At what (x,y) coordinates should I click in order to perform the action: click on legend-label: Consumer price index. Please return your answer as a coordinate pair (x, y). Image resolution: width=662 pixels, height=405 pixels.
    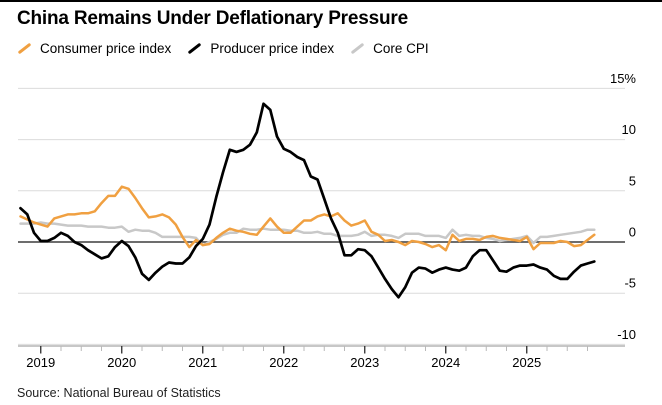
    Looking at the image, I should click on (106, 48).